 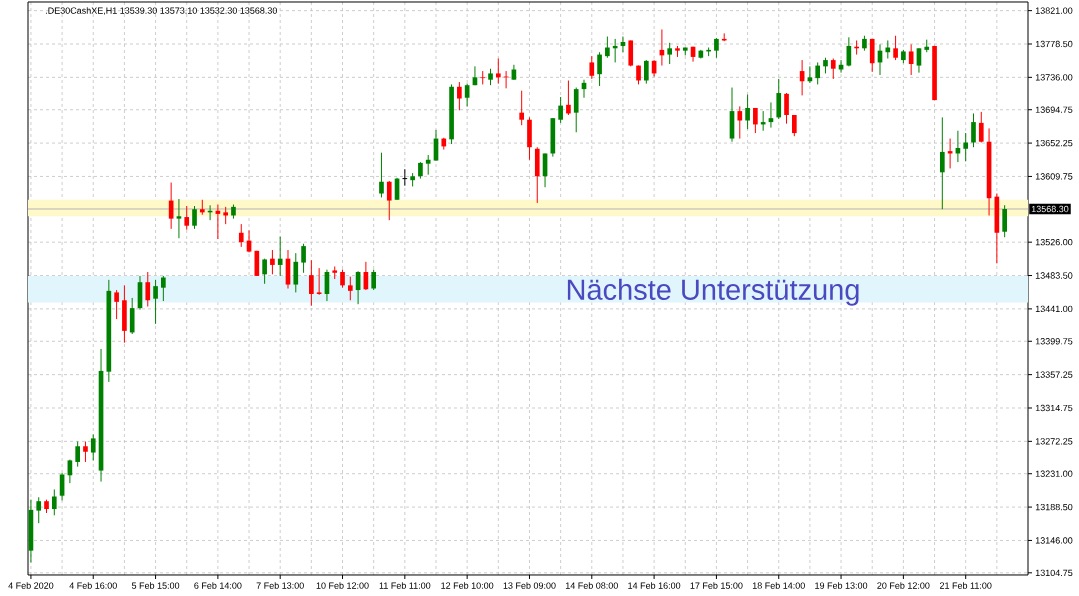 What do you see at coordinates (1054, 143) in the screenshot?
I see `y-tick-label: 13652.25` at bounding box center [1054, 143].